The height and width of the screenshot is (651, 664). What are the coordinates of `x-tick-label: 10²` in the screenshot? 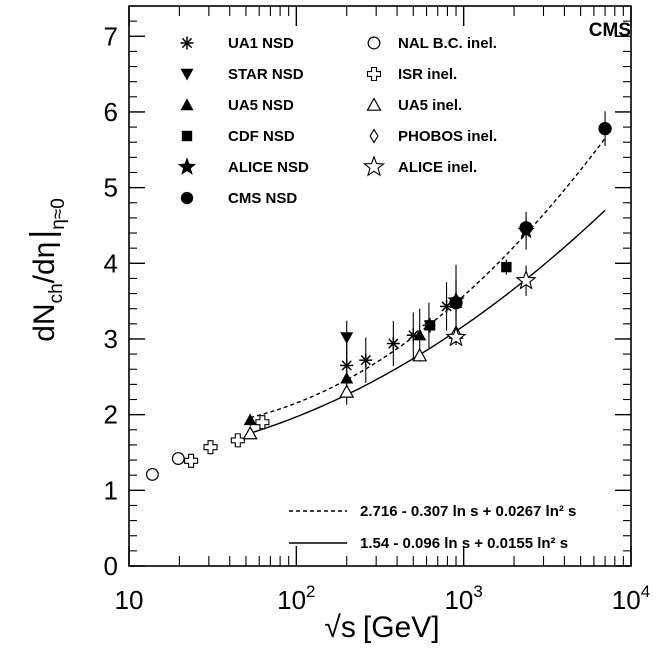 It's located at (296, 598).